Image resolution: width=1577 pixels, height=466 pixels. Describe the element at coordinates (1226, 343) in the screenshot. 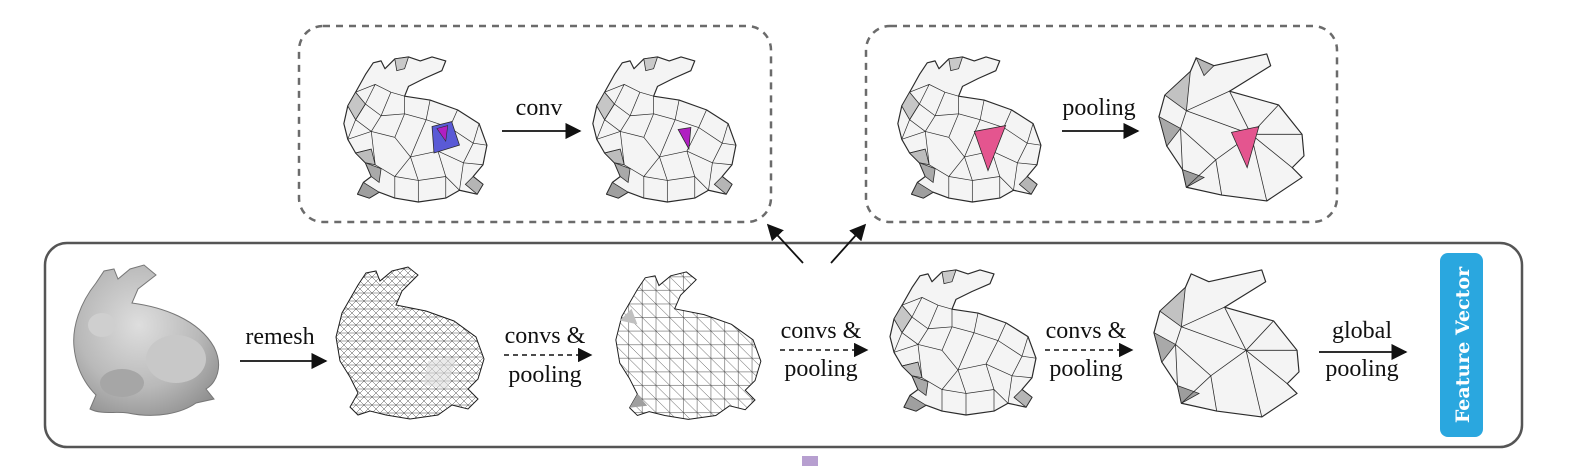

I see `stage3-mesh` at that location.